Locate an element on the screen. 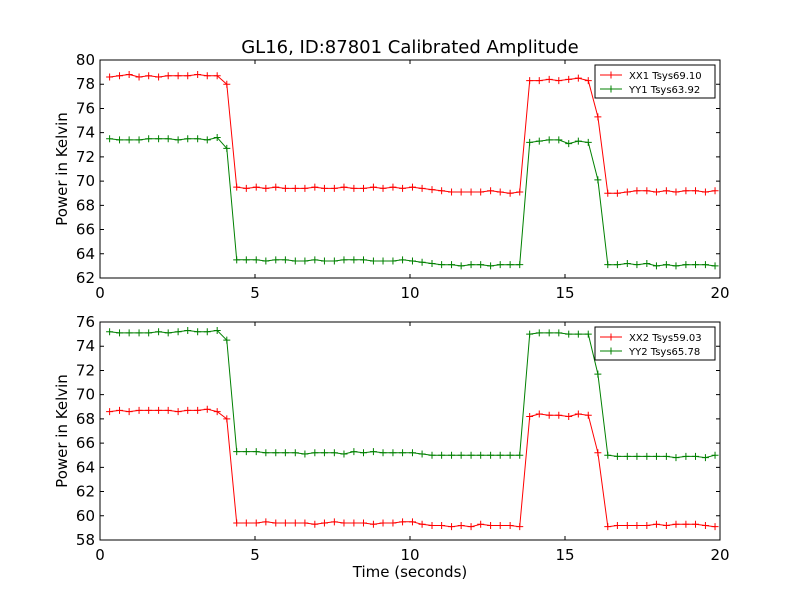 This screenshot has height=600, width=800. legend-entry: XX2 Tsys59.03 is located at coordinates (665, 338).